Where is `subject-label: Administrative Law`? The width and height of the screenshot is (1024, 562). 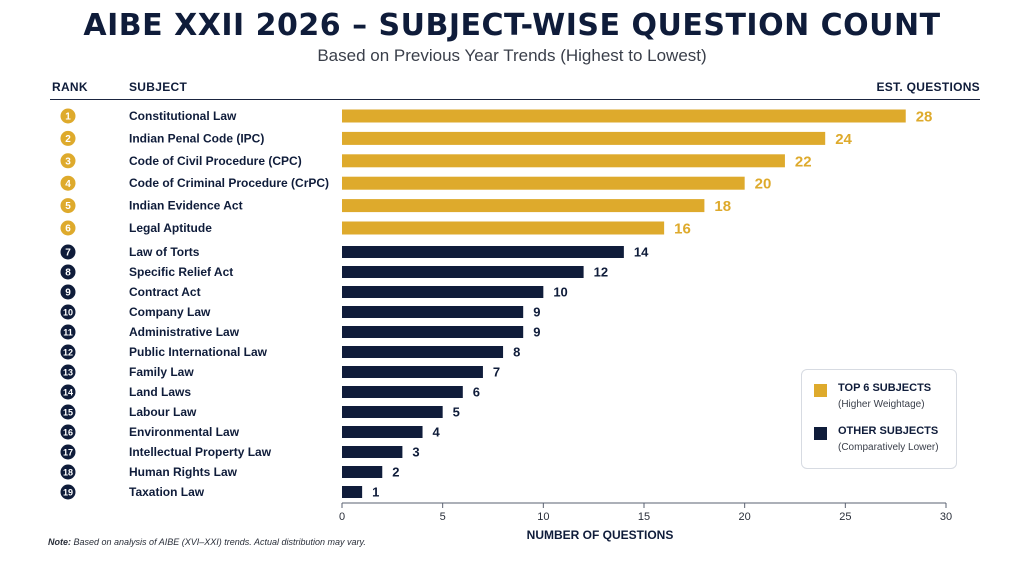 subject-label: Administrative Law is located at coordinates (184, 332).